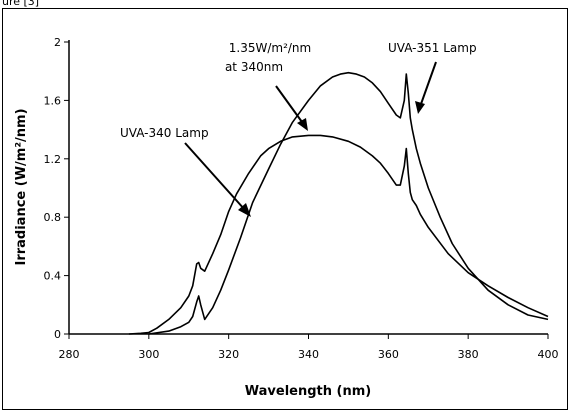 This screenshot has width=571, height=412. I want to click on x-tick-label: 320, so click(228, 354).